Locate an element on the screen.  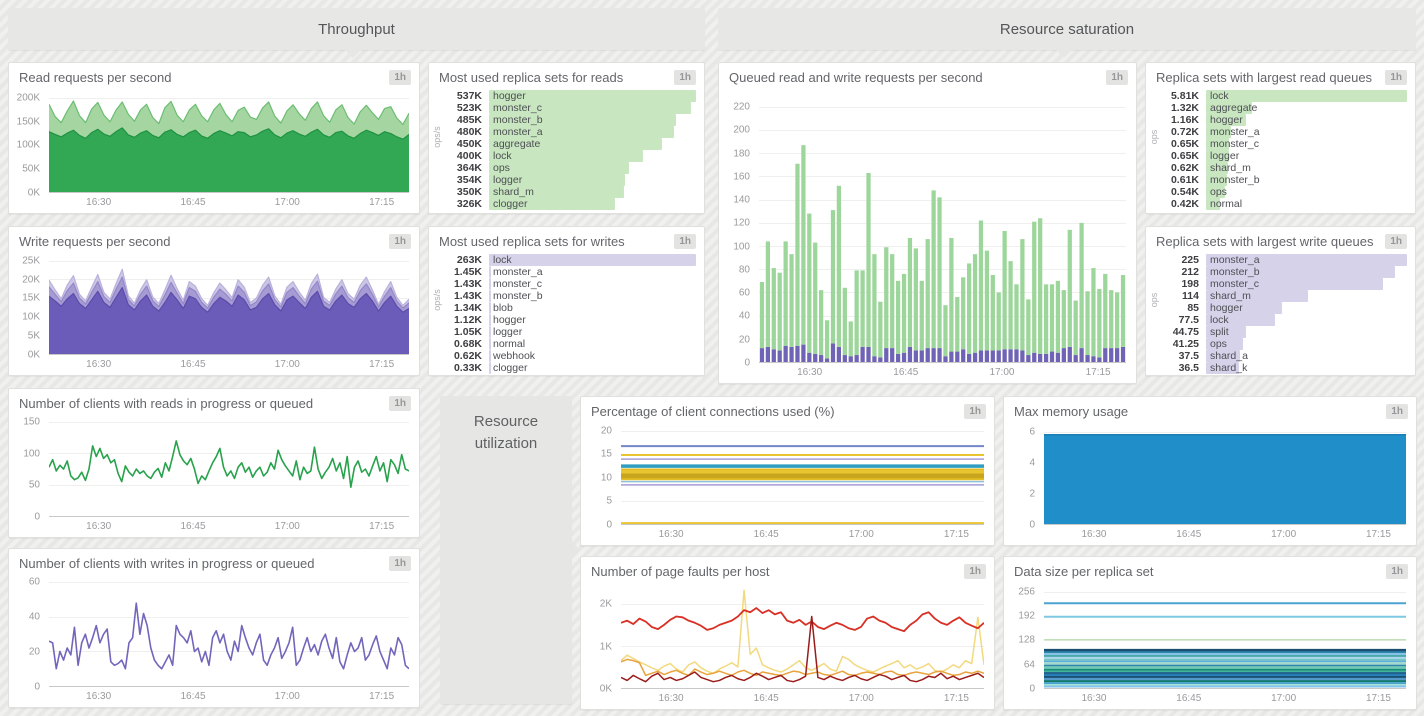
toplist-row: 450K aggregate is located at coordinates (569, 144).